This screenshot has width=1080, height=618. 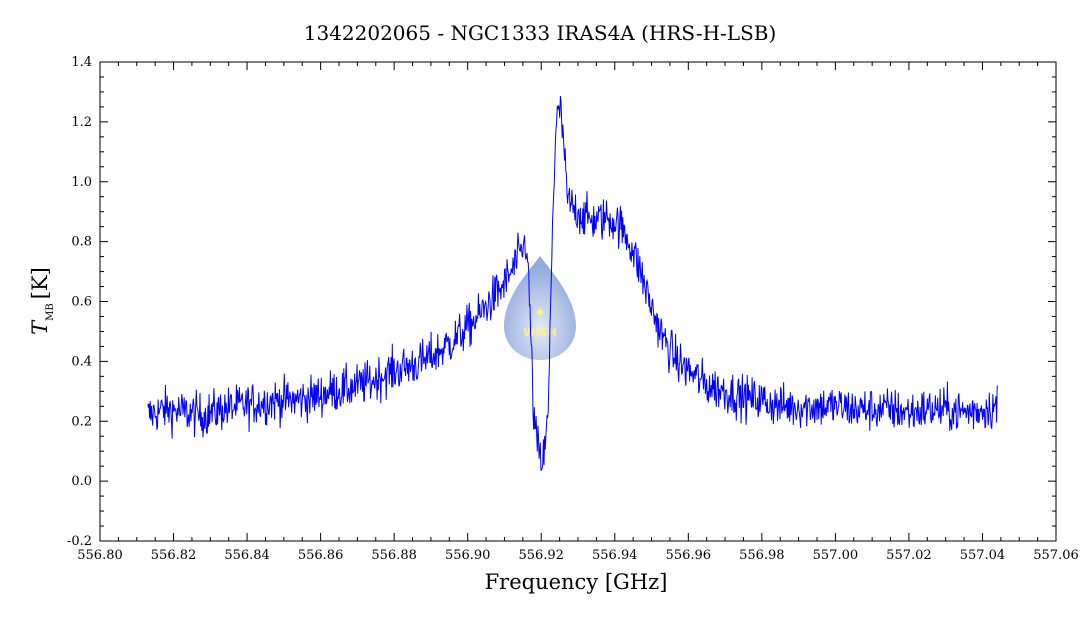 What do you see at coordinates (836, 555) in the screenshot?
I see `x-tick-label: 557.00` at bounding box center [836, 555].